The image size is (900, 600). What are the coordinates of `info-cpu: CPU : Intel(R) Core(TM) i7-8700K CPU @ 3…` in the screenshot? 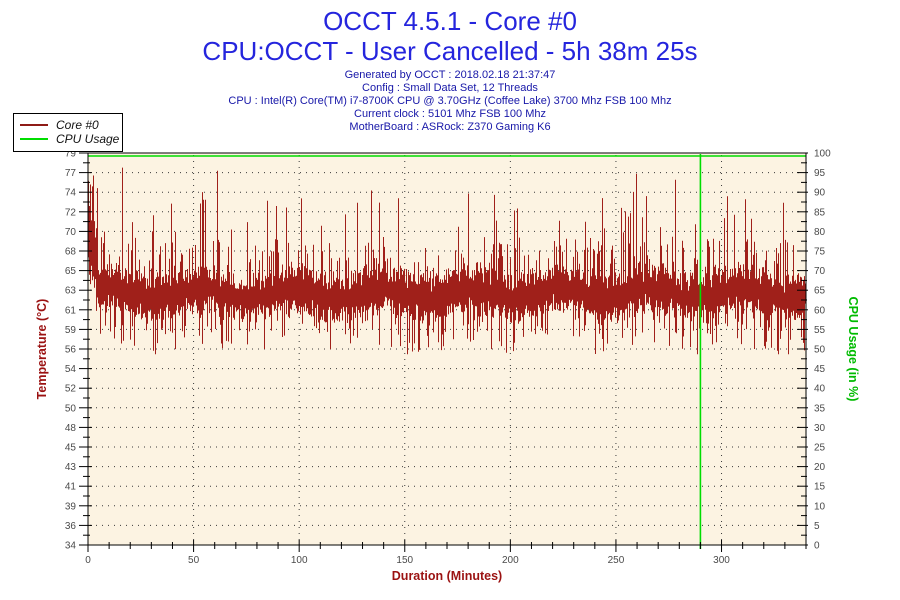 It's located at (450, 101).